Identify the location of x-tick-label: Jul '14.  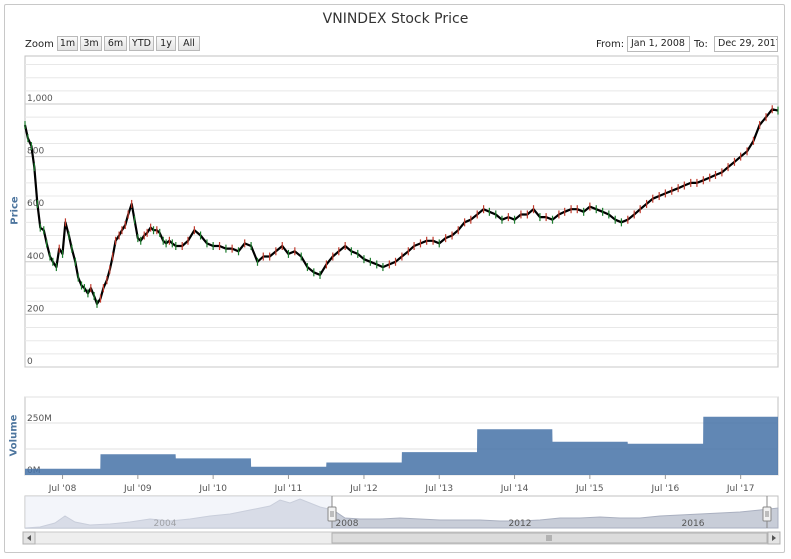
(514, 489).